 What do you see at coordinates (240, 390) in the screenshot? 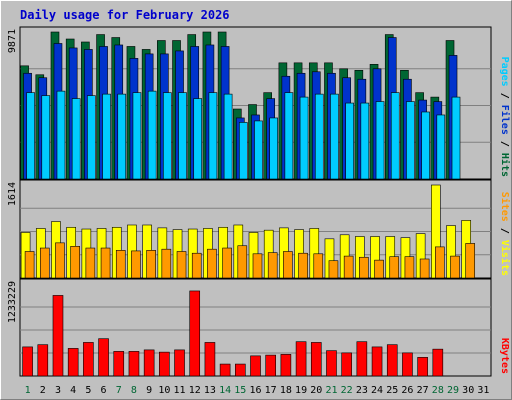
I see `day-label: 15` at bounding box center [240, 390].